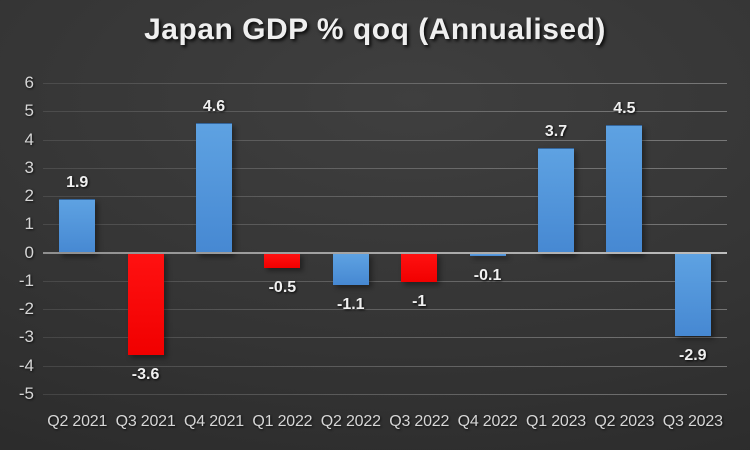 The height and width of the screenshot is (450, 750). I want to click on y-axis-tick-label: -4, so click(26, 365).